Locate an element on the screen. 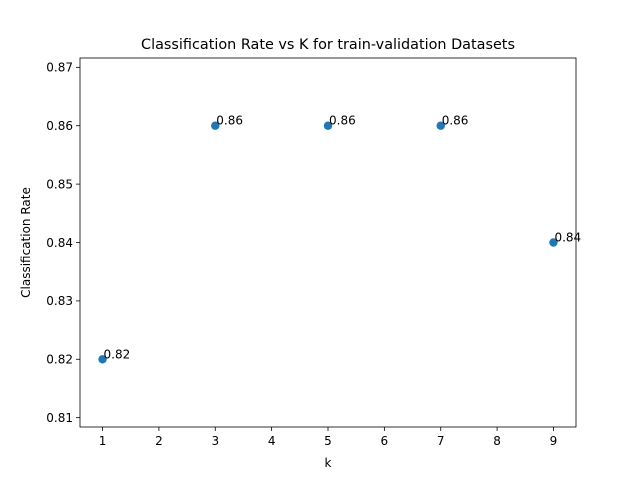  data-label: 0.84 is located at coordinates (567, 238).